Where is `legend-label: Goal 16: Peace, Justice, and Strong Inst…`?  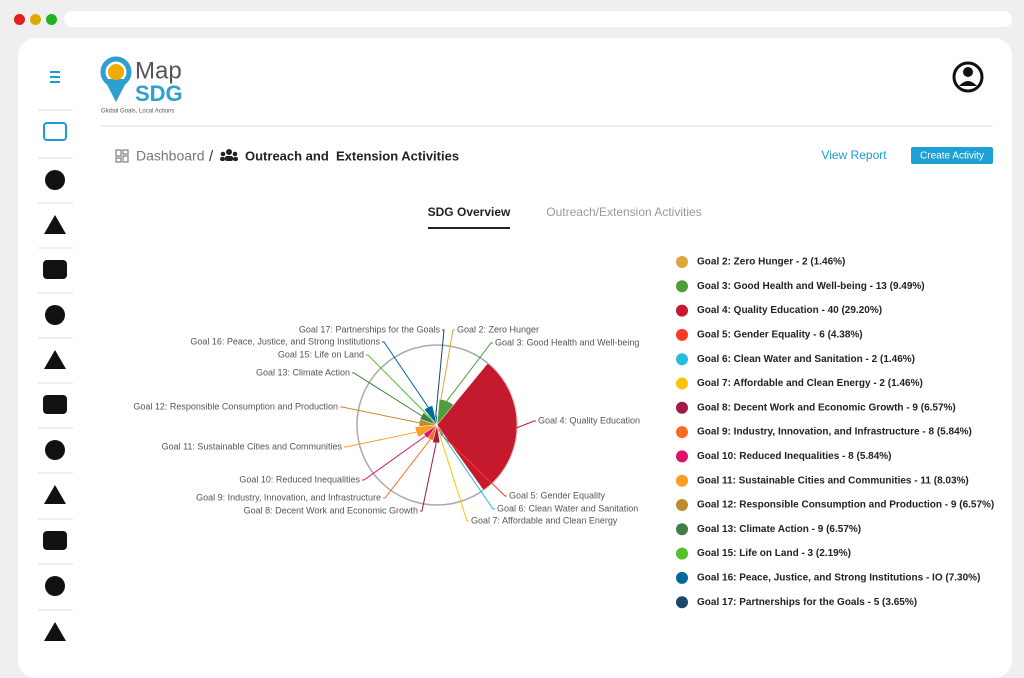 legend-label: Goal 16: Peace, Justice, and Strong Inst… is located at coordinates (838, 578).